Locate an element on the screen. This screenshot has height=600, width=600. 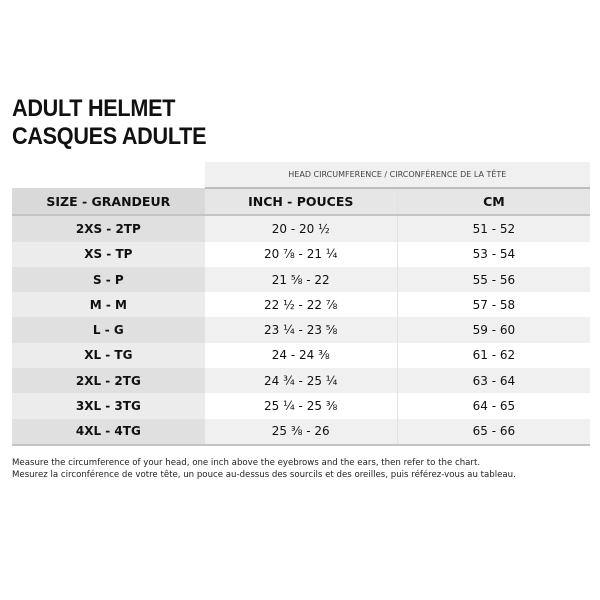
cell-cm: 59 - 60 is located at coordinates (493, 330).